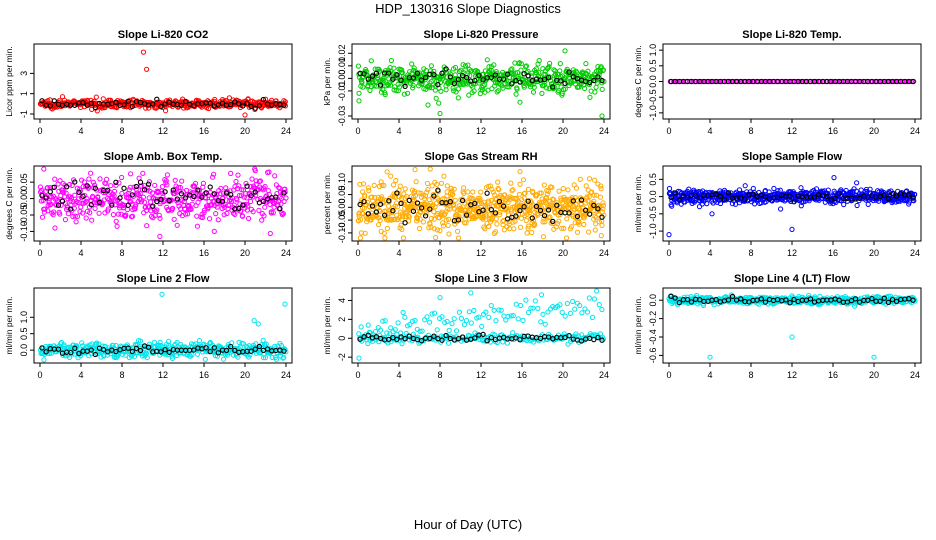  Describe the element at coordinates (833, 131) in the screenshot. I see `x-tick-label: 16` at that location.